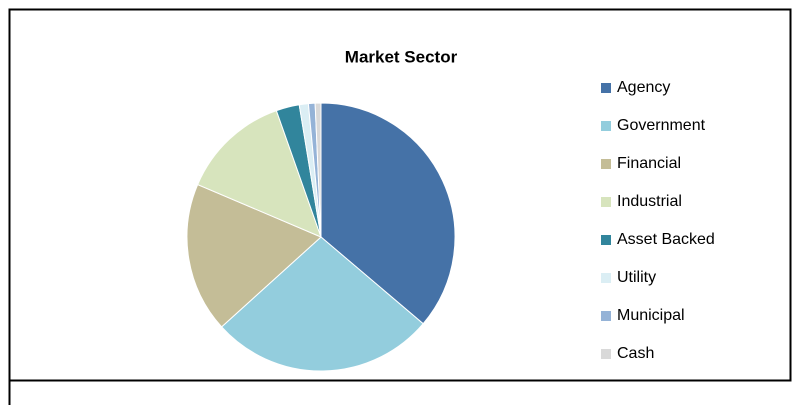 The width and height of the screenshot is (798, 405). What do you see at coordinates (661, 125) in the screenshot?
I see `legend-label: Government` at bounding box center [661, 125].